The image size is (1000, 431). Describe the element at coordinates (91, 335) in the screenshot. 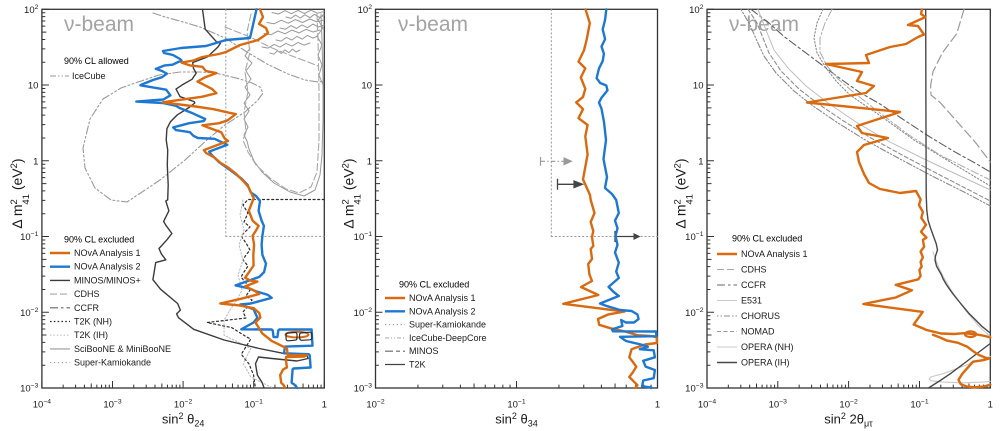

I see `svg-text: T2K (IH)` at that location.